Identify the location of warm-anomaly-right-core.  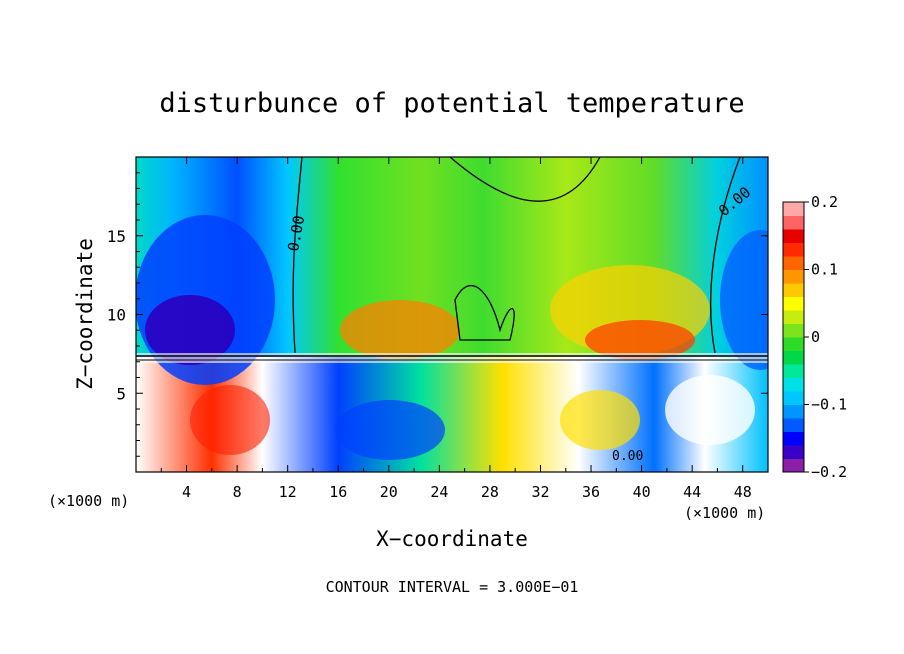
(640, 340).